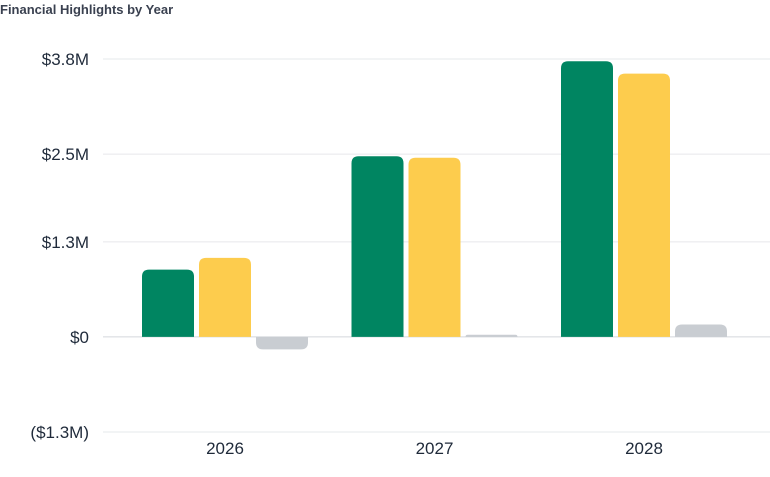 This screenshot has height=477, width=770. What do you see at coordinates (65, 59) in the screenshot?
I see `y-tick-label: $3.8M` at bounding box center [65, 59].